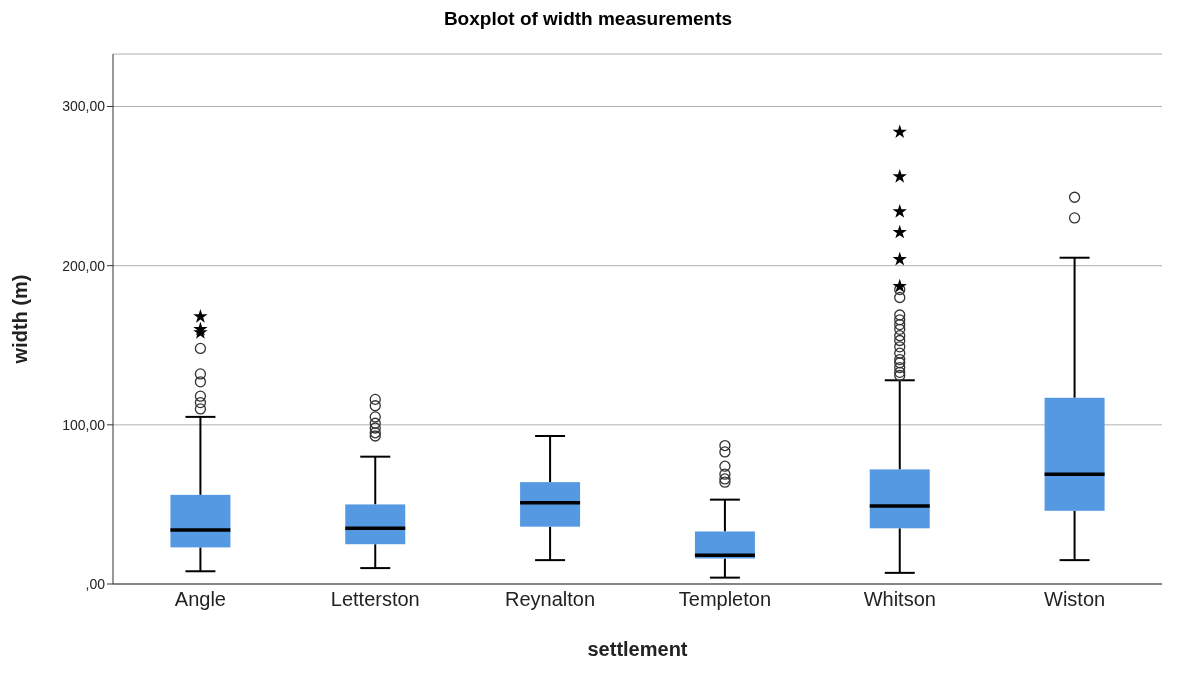 This screenshot has height=687, width=1178. What do you see at coordinates (725, 599) in the screenshot?
I see `x-tick-label: Templeton` at bounding box center [725, 599].